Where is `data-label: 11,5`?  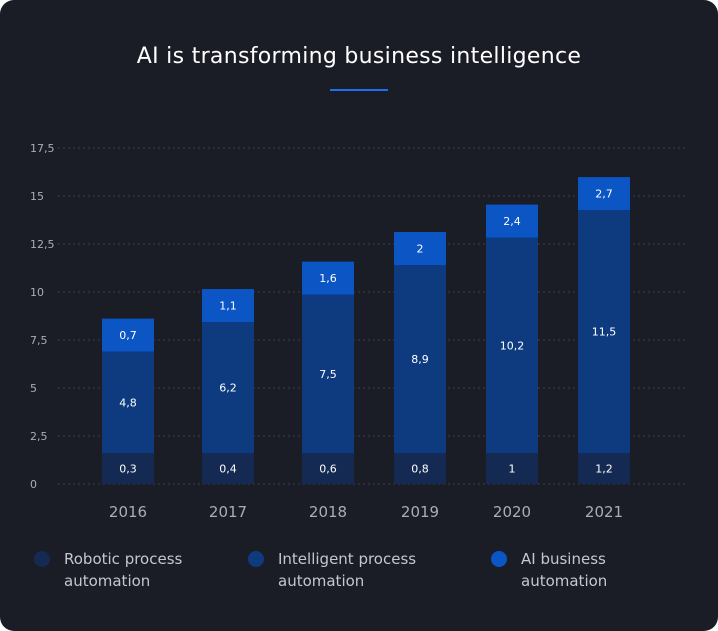 data-label: 11,5 is located at coordinates (604, 332).